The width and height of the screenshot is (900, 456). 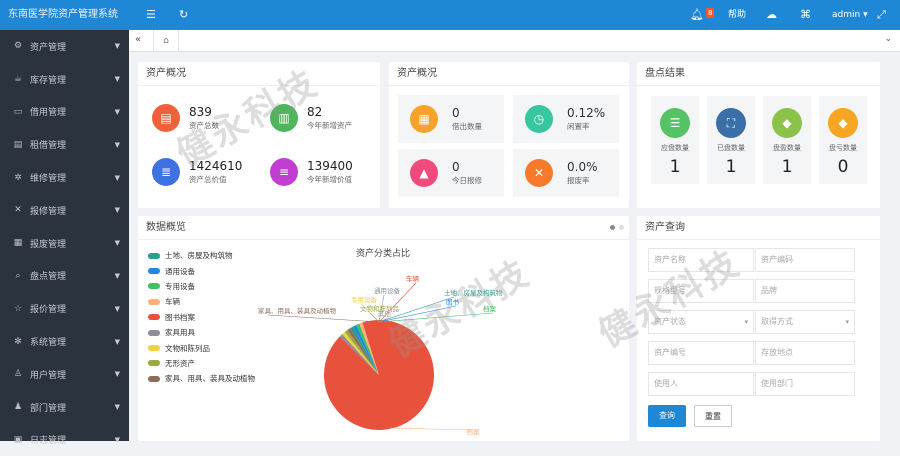 What do you see at coordinates (48, 146) in the screenshot?
I see `sidebar-item-label: 租借管理` at bounding box center [48, 146].